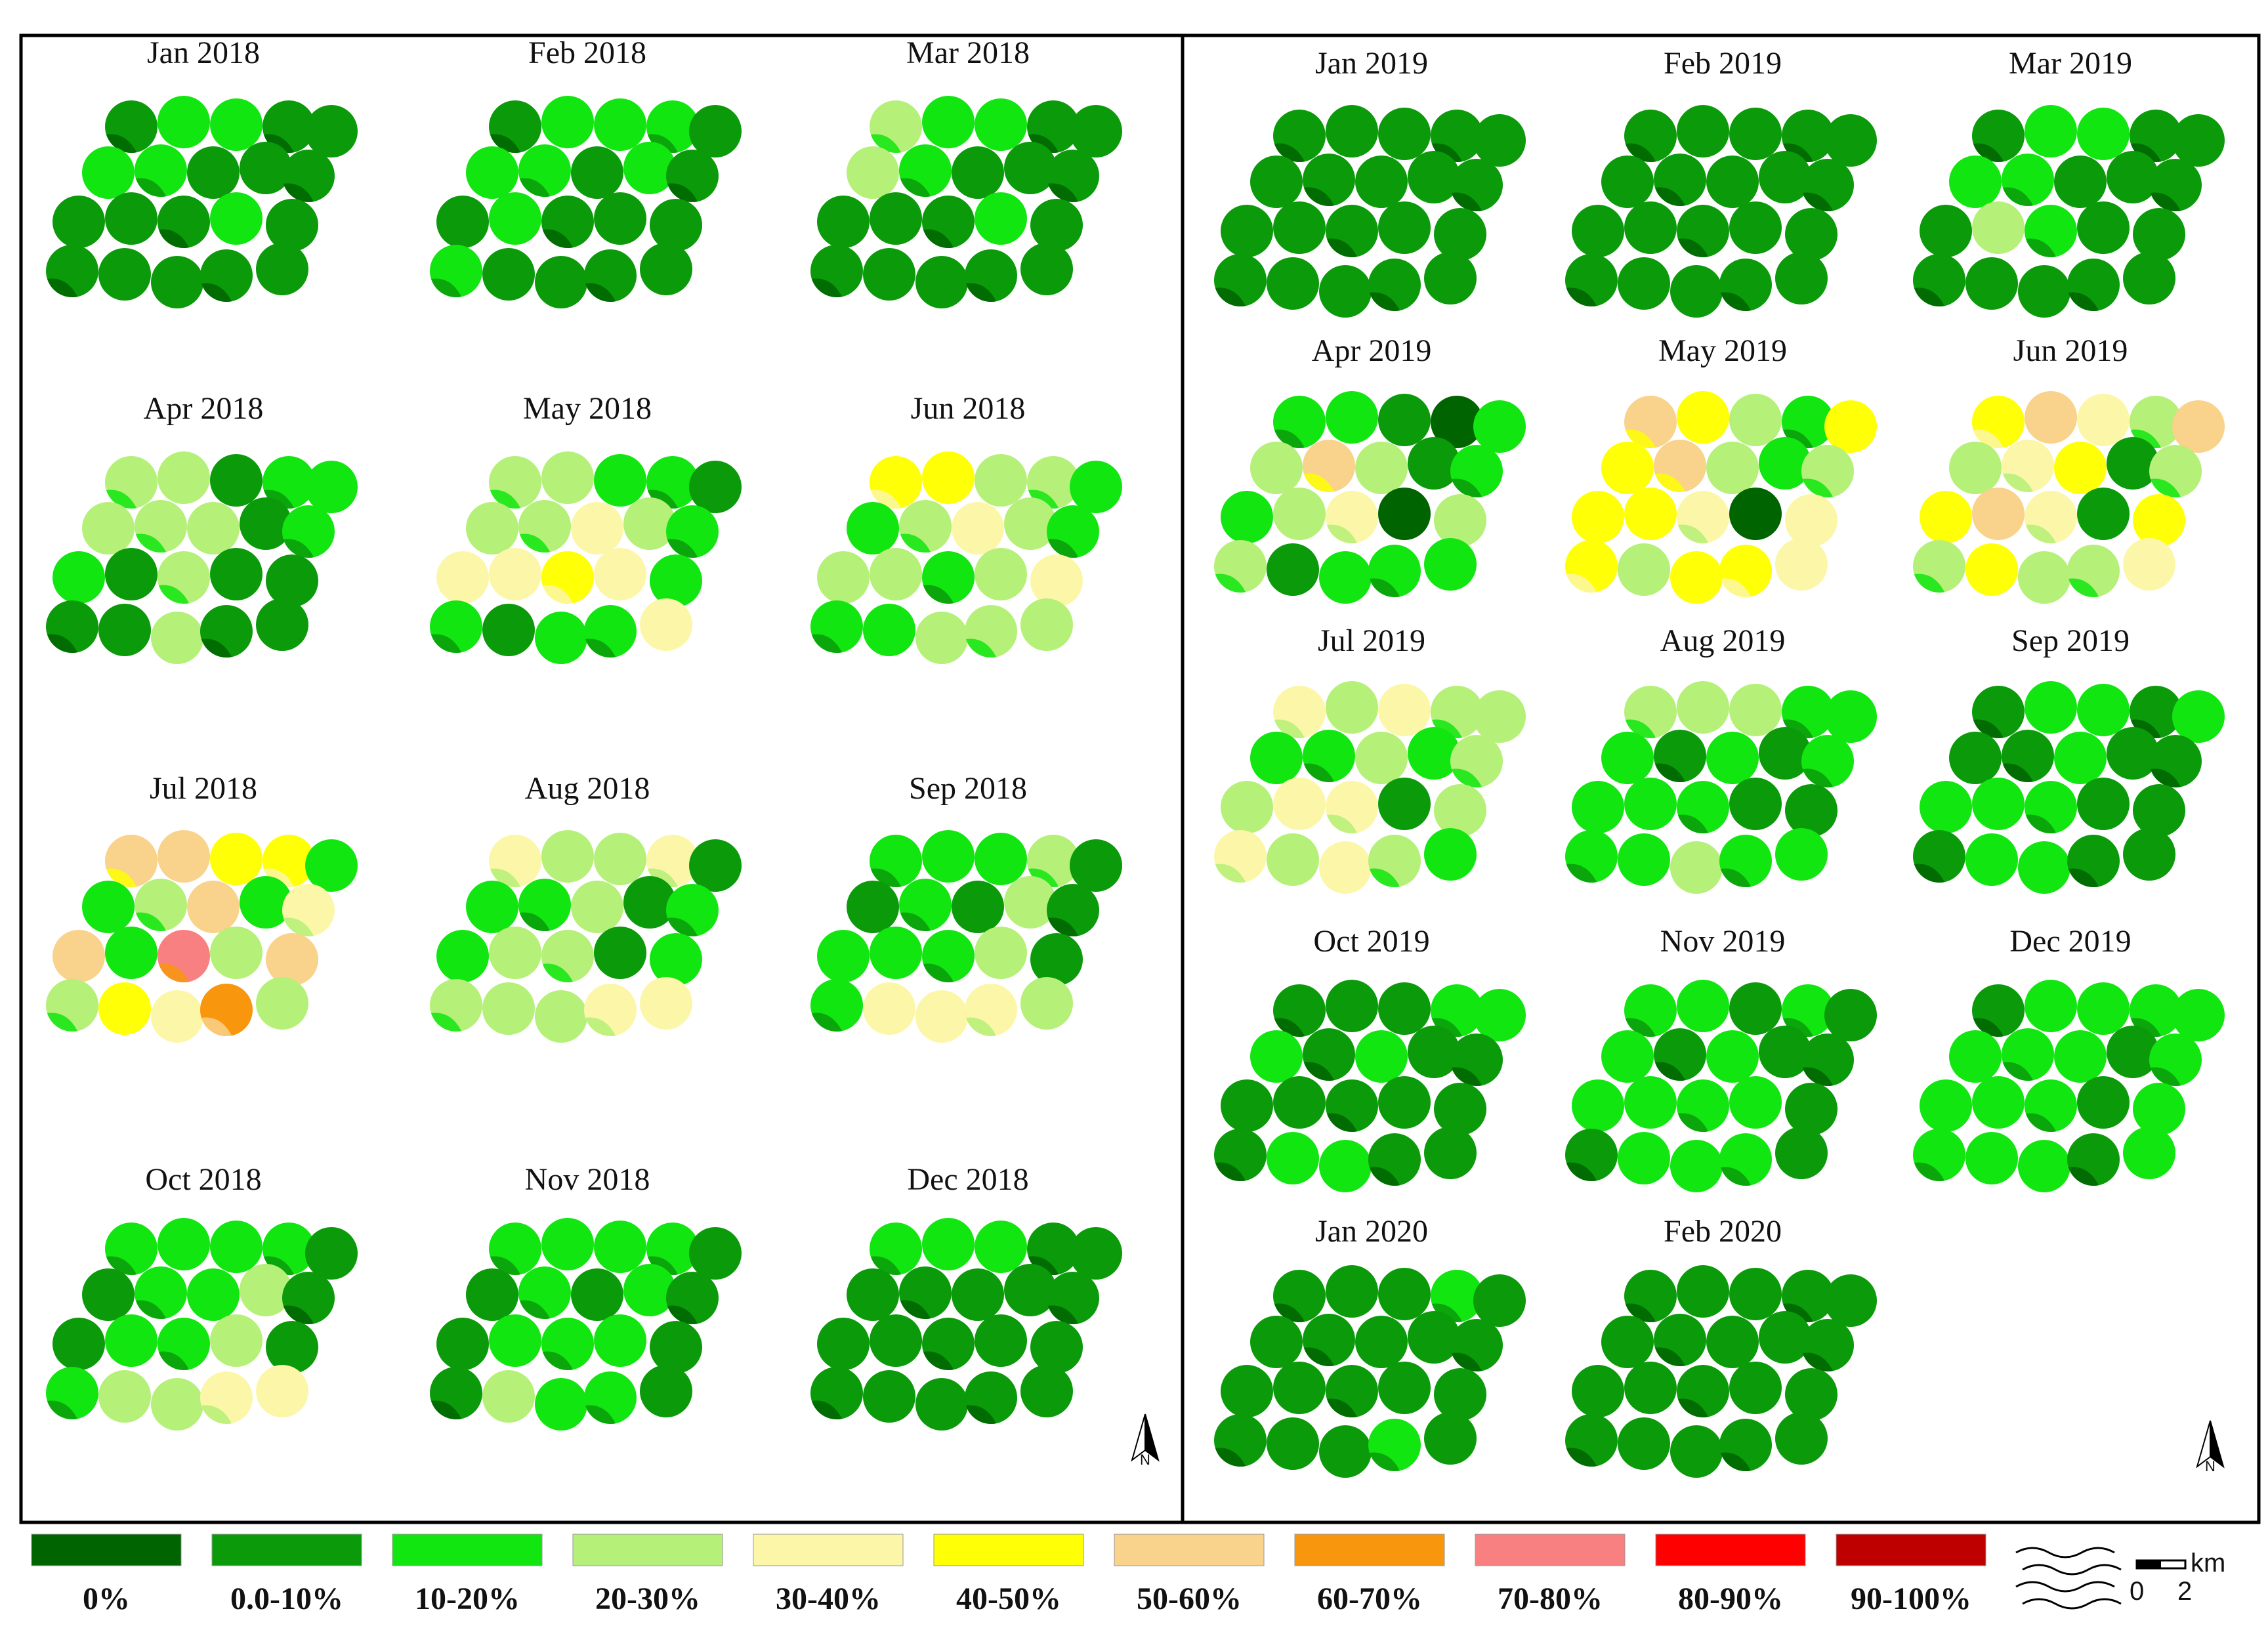  Describe the element at coordinates (1911, 1575) in the screenshot. I see `legend-item: 90-100%` at that location.